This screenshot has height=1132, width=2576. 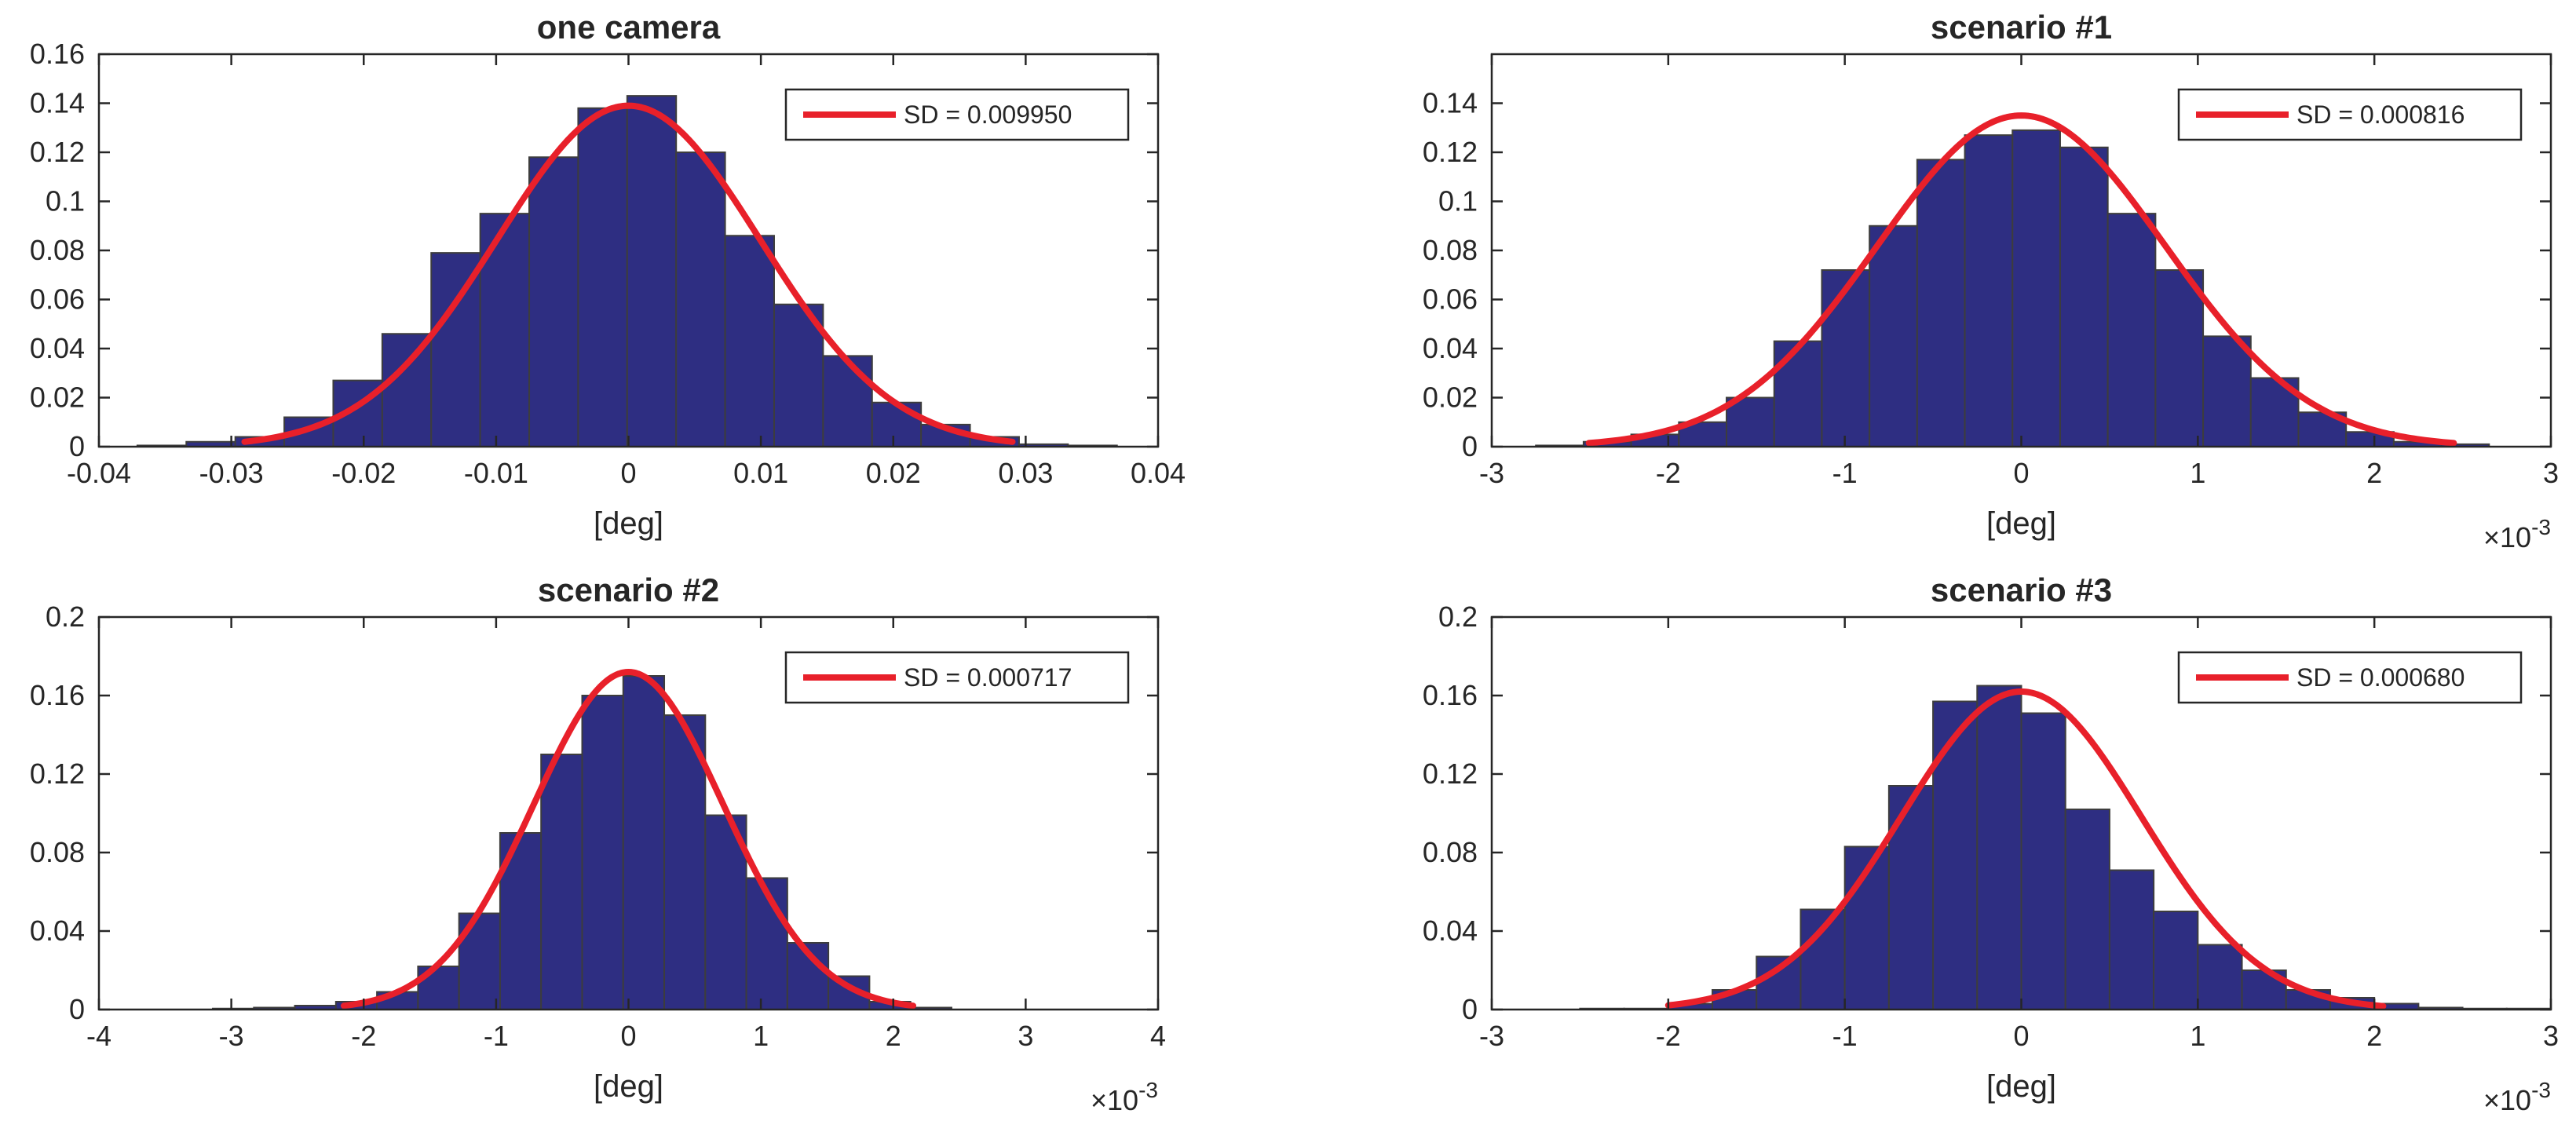 What do you see at coordinates (57, 103) in the screenshot?
I see `y-tick-label: 0.14` at bounding box center [57, 103].